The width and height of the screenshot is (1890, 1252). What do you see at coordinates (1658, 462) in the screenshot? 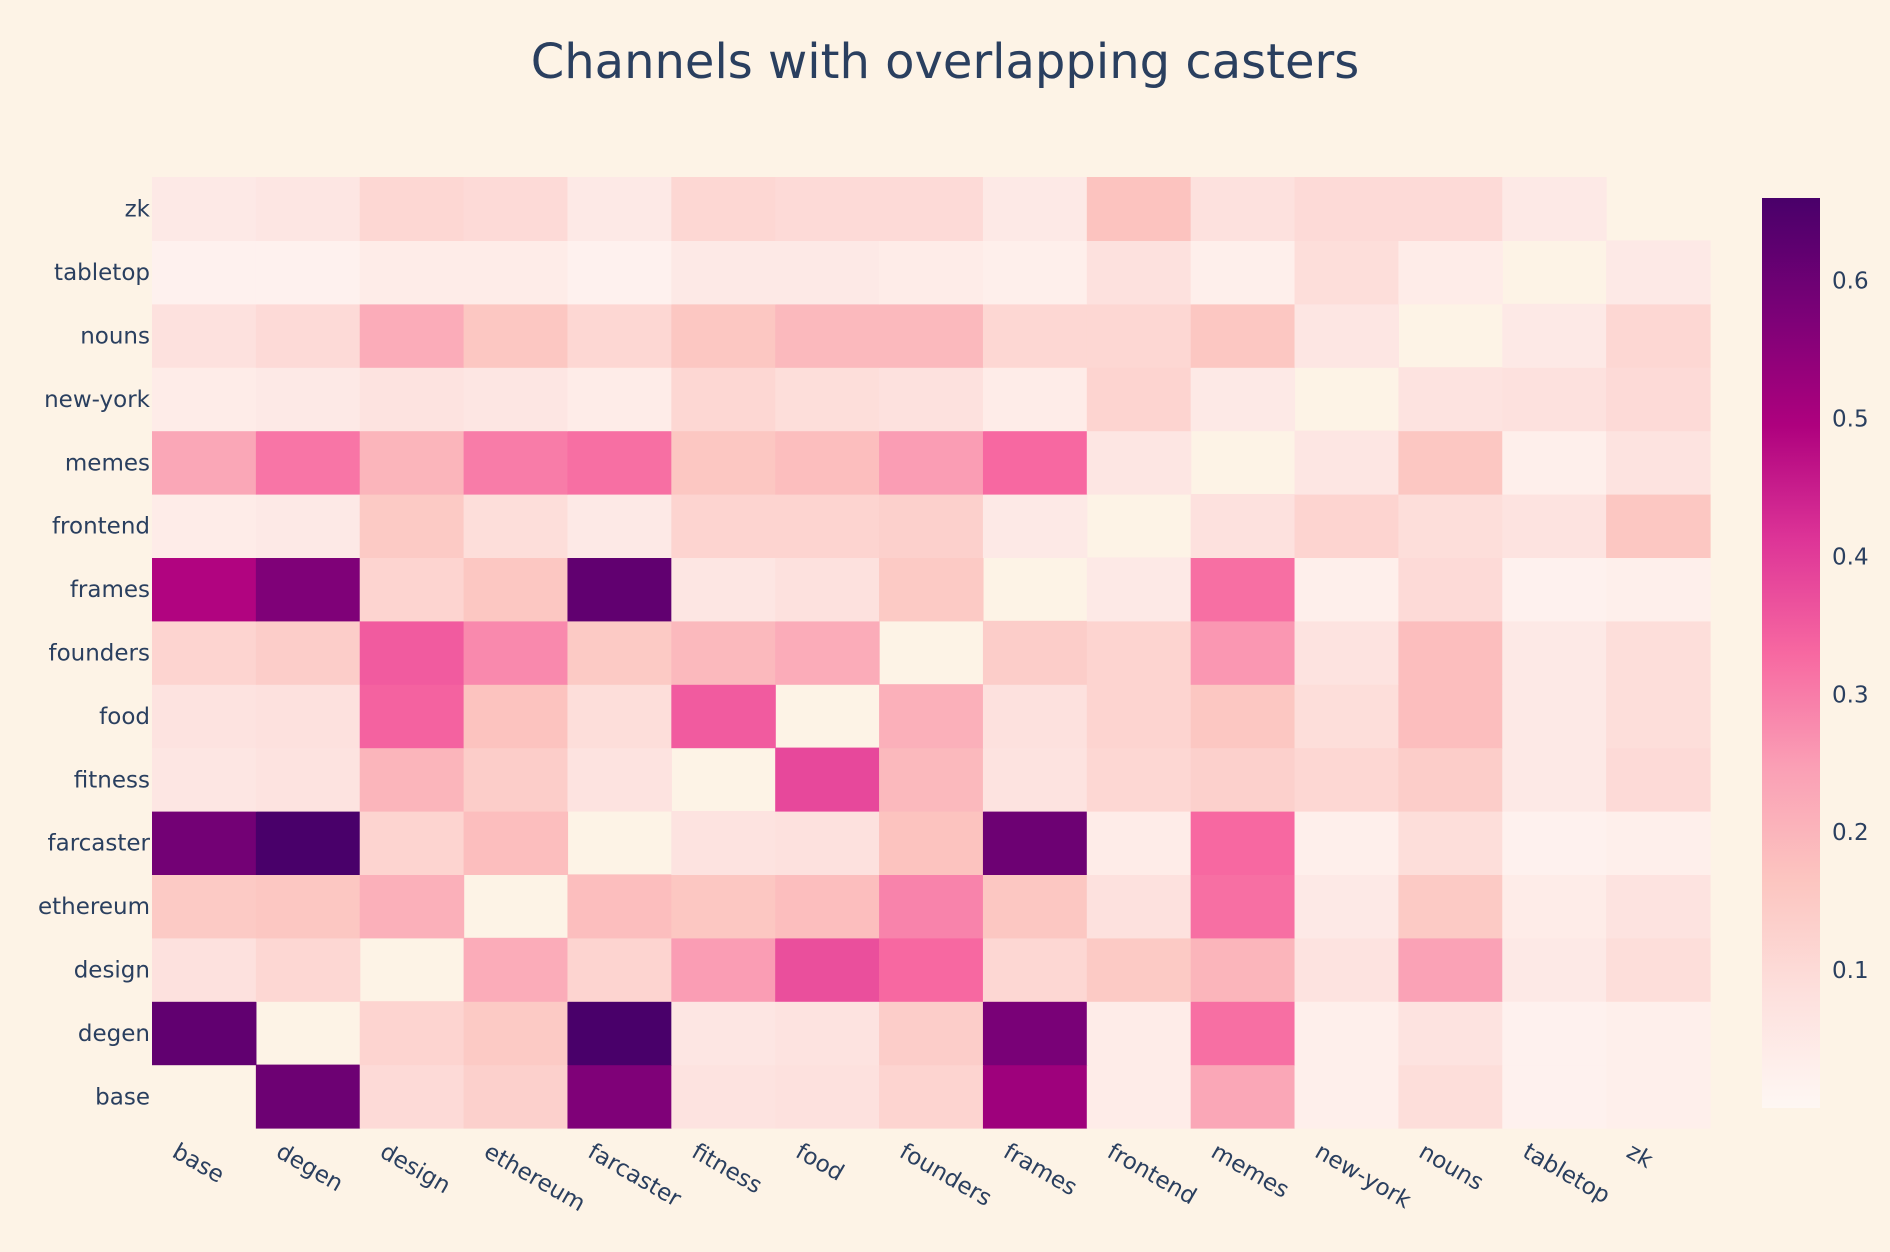
I see `heatmap-cell-memes-zk` at bounding box center [1658, 462].